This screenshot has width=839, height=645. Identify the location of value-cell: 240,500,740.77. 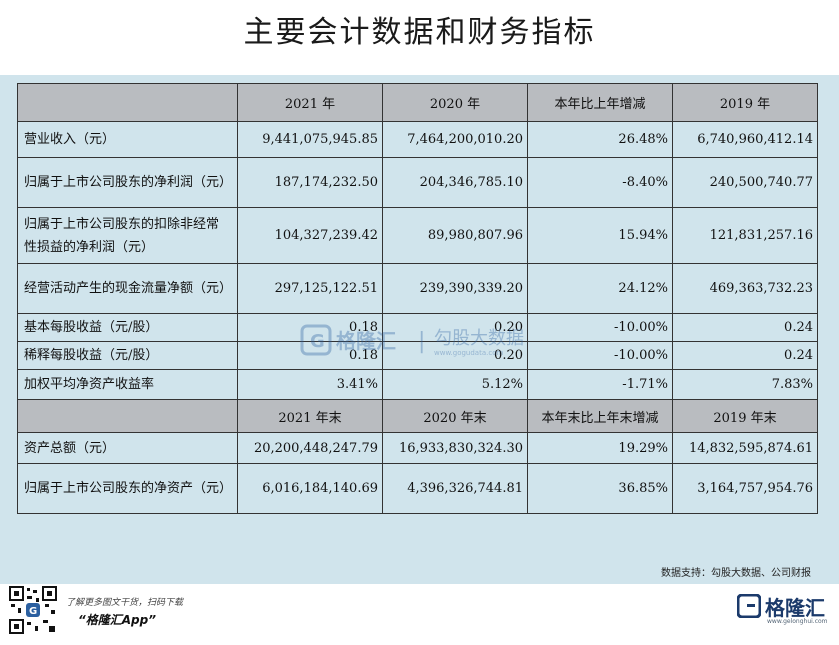
(745, 182).